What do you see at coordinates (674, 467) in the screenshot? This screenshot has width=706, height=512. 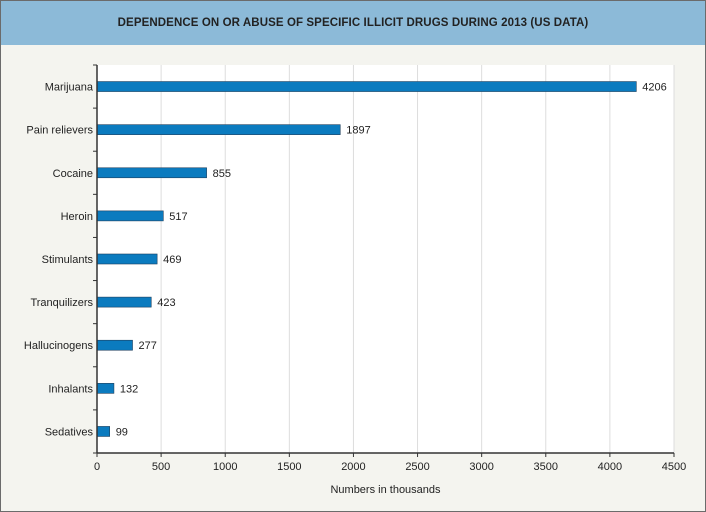 I see `x-tick-label: 4500` at bounding box center [674, 467].